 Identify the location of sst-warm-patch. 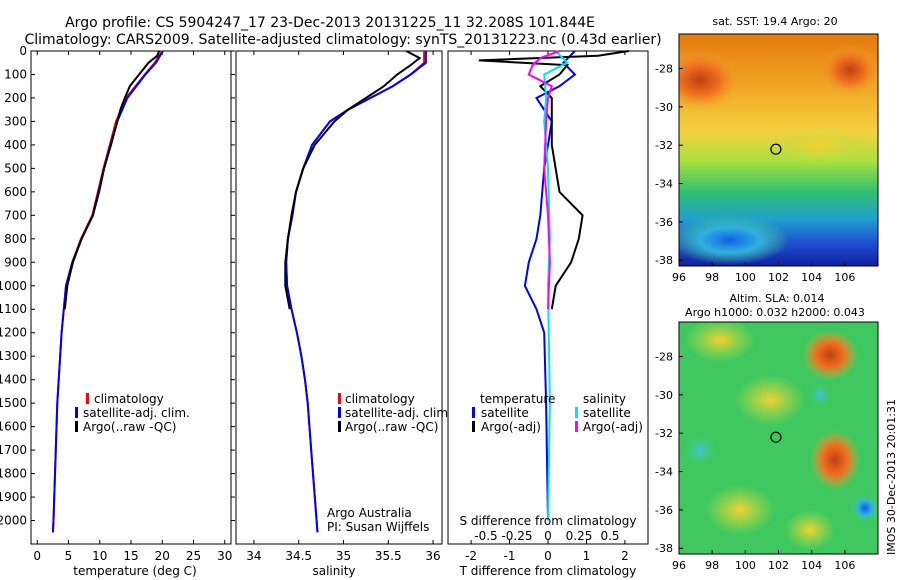
(849, 70).